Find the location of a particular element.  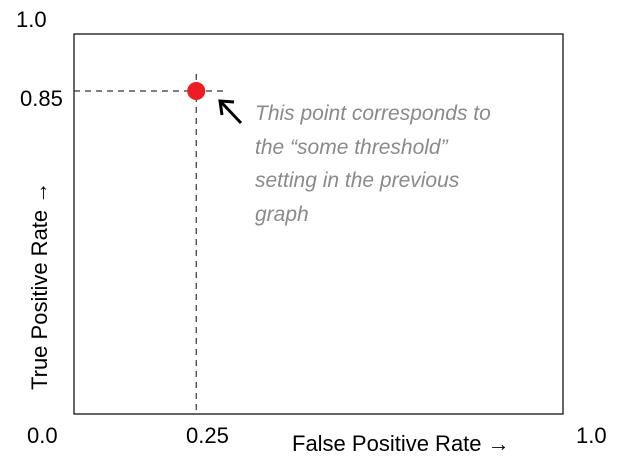

annotation-line: graph is located at coordinates (282, 214).